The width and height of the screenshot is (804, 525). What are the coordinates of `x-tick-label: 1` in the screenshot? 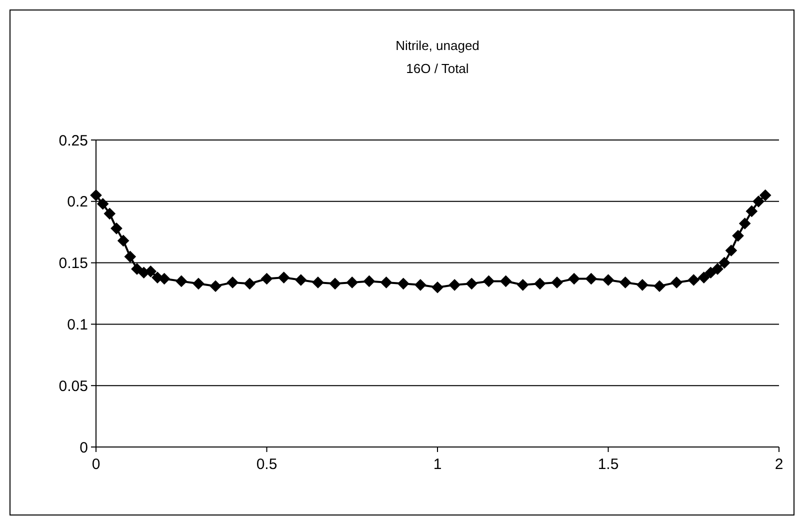 It's located at (437, 464).